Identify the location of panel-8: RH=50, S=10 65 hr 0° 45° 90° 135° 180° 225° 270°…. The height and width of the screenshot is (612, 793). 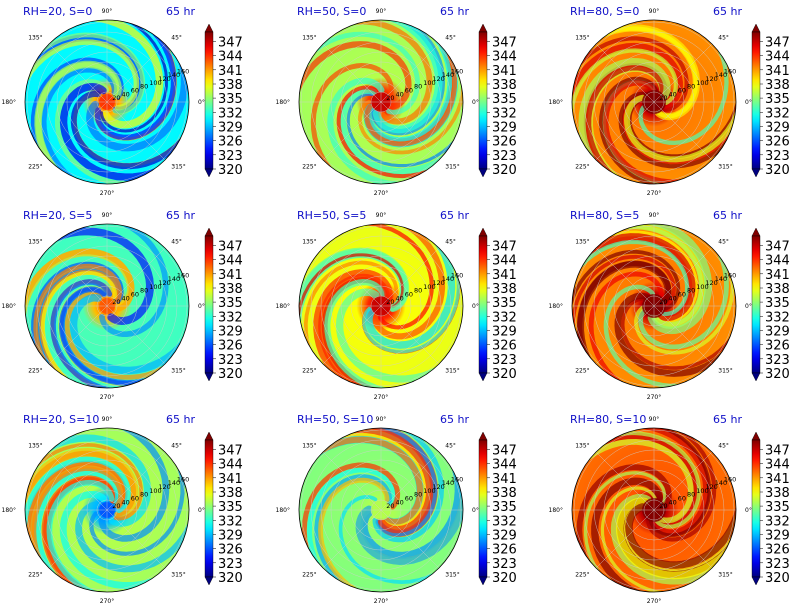
(396, 509).